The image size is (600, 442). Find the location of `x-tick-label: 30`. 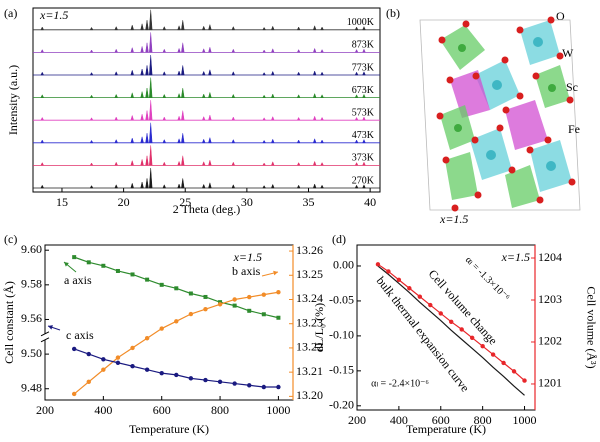

x-tick-label: 30 is located at coordinates (247, 202).